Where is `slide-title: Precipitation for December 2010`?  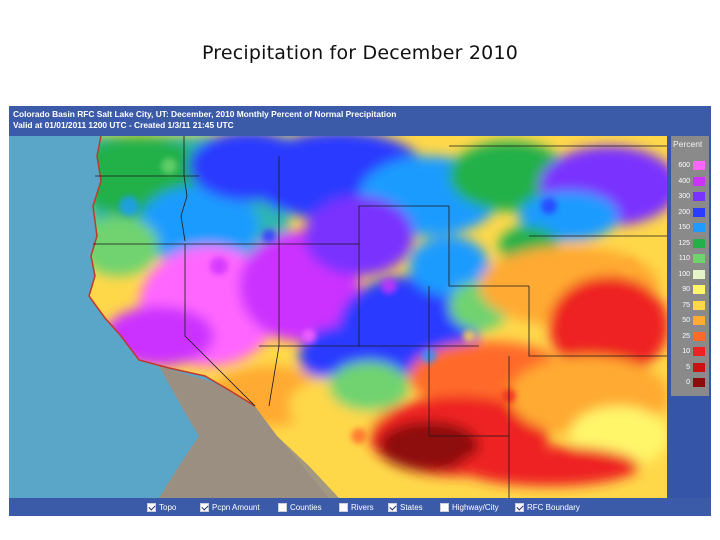
slide-title: Precipitation for December 2010 is located at coordinates (360, 53).